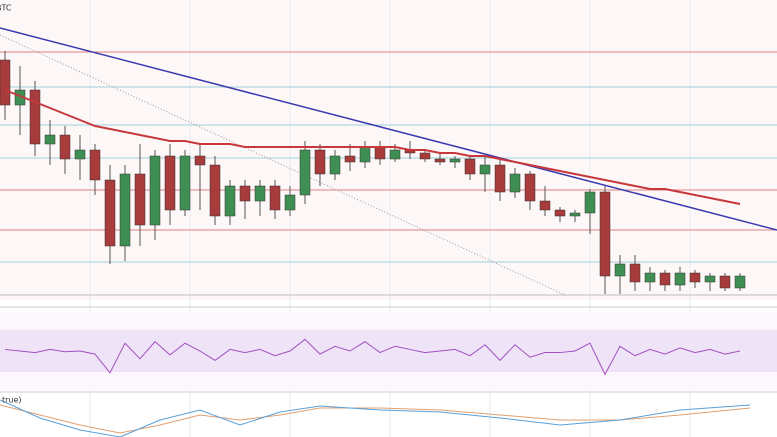 This screenshot has width=777, height=437. I want to click on title: BTC, so click(6, 8).